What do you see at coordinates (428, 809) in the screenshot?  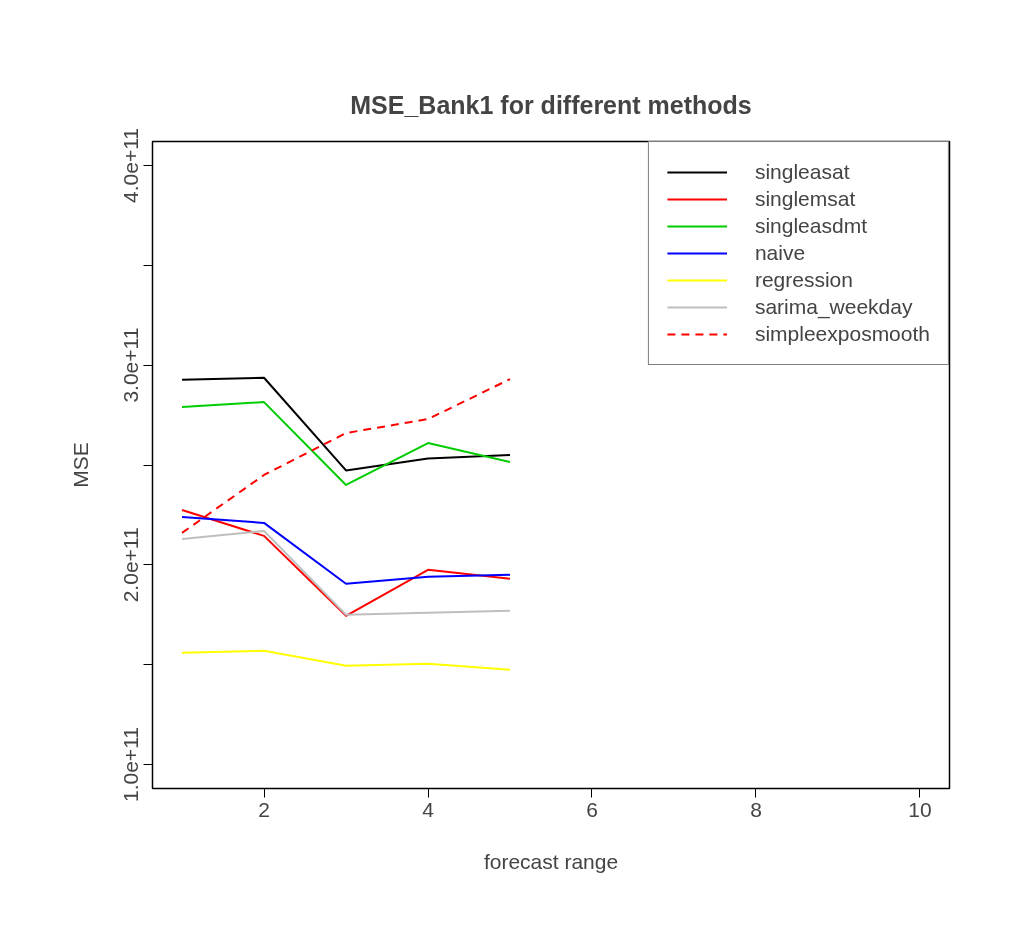 I see `x-tick-label: 4` at bounding box center [428, 809].